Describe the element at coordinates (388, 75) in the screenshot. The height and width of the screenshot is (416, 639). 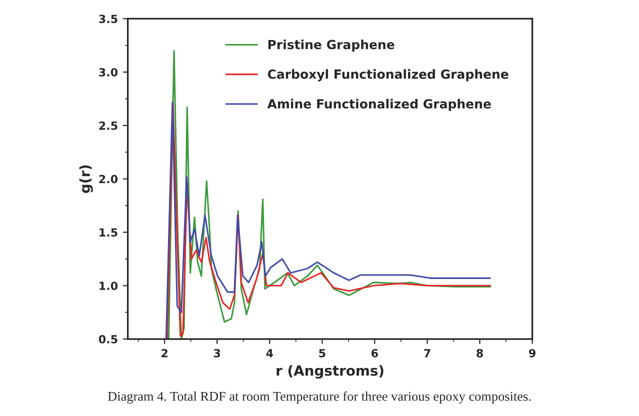
I see `legend-label: Carboxyl Functionalized Graphene` at that location.